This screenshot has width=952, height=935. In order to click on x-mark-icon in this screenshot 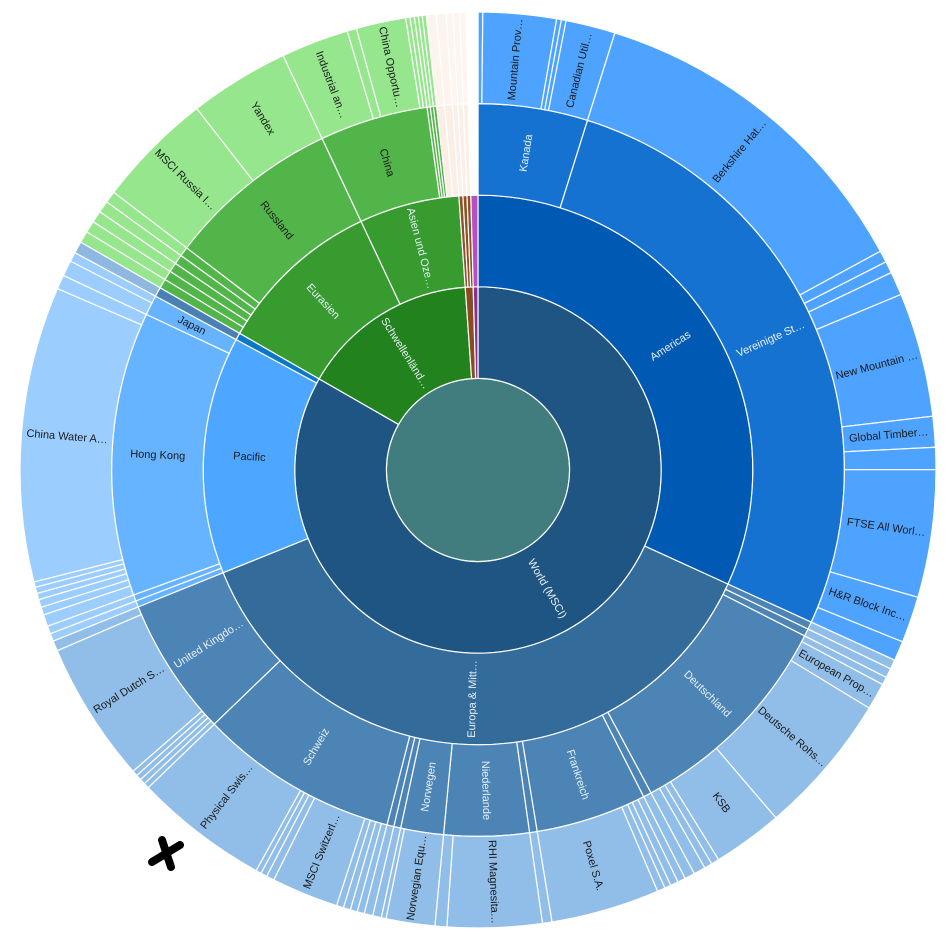, I will do `click(166, 853)`.